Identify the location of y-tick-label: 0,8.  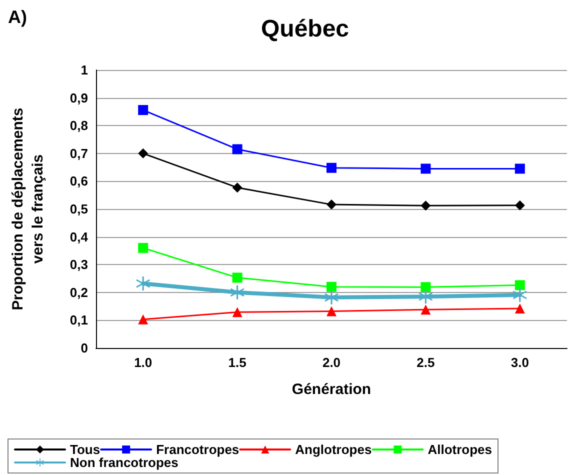
(79, 126).